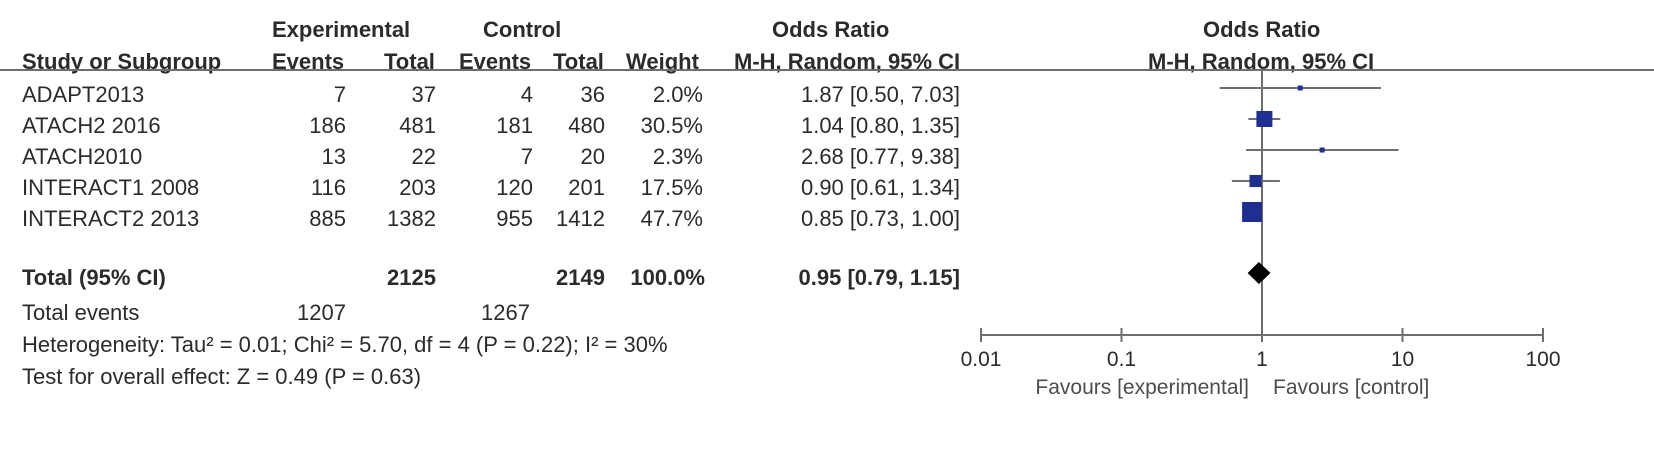 Image resolution: width=1654 pixels, height=449 pixels. I want to click on study-total-experimental: 22, so click(423, 156).